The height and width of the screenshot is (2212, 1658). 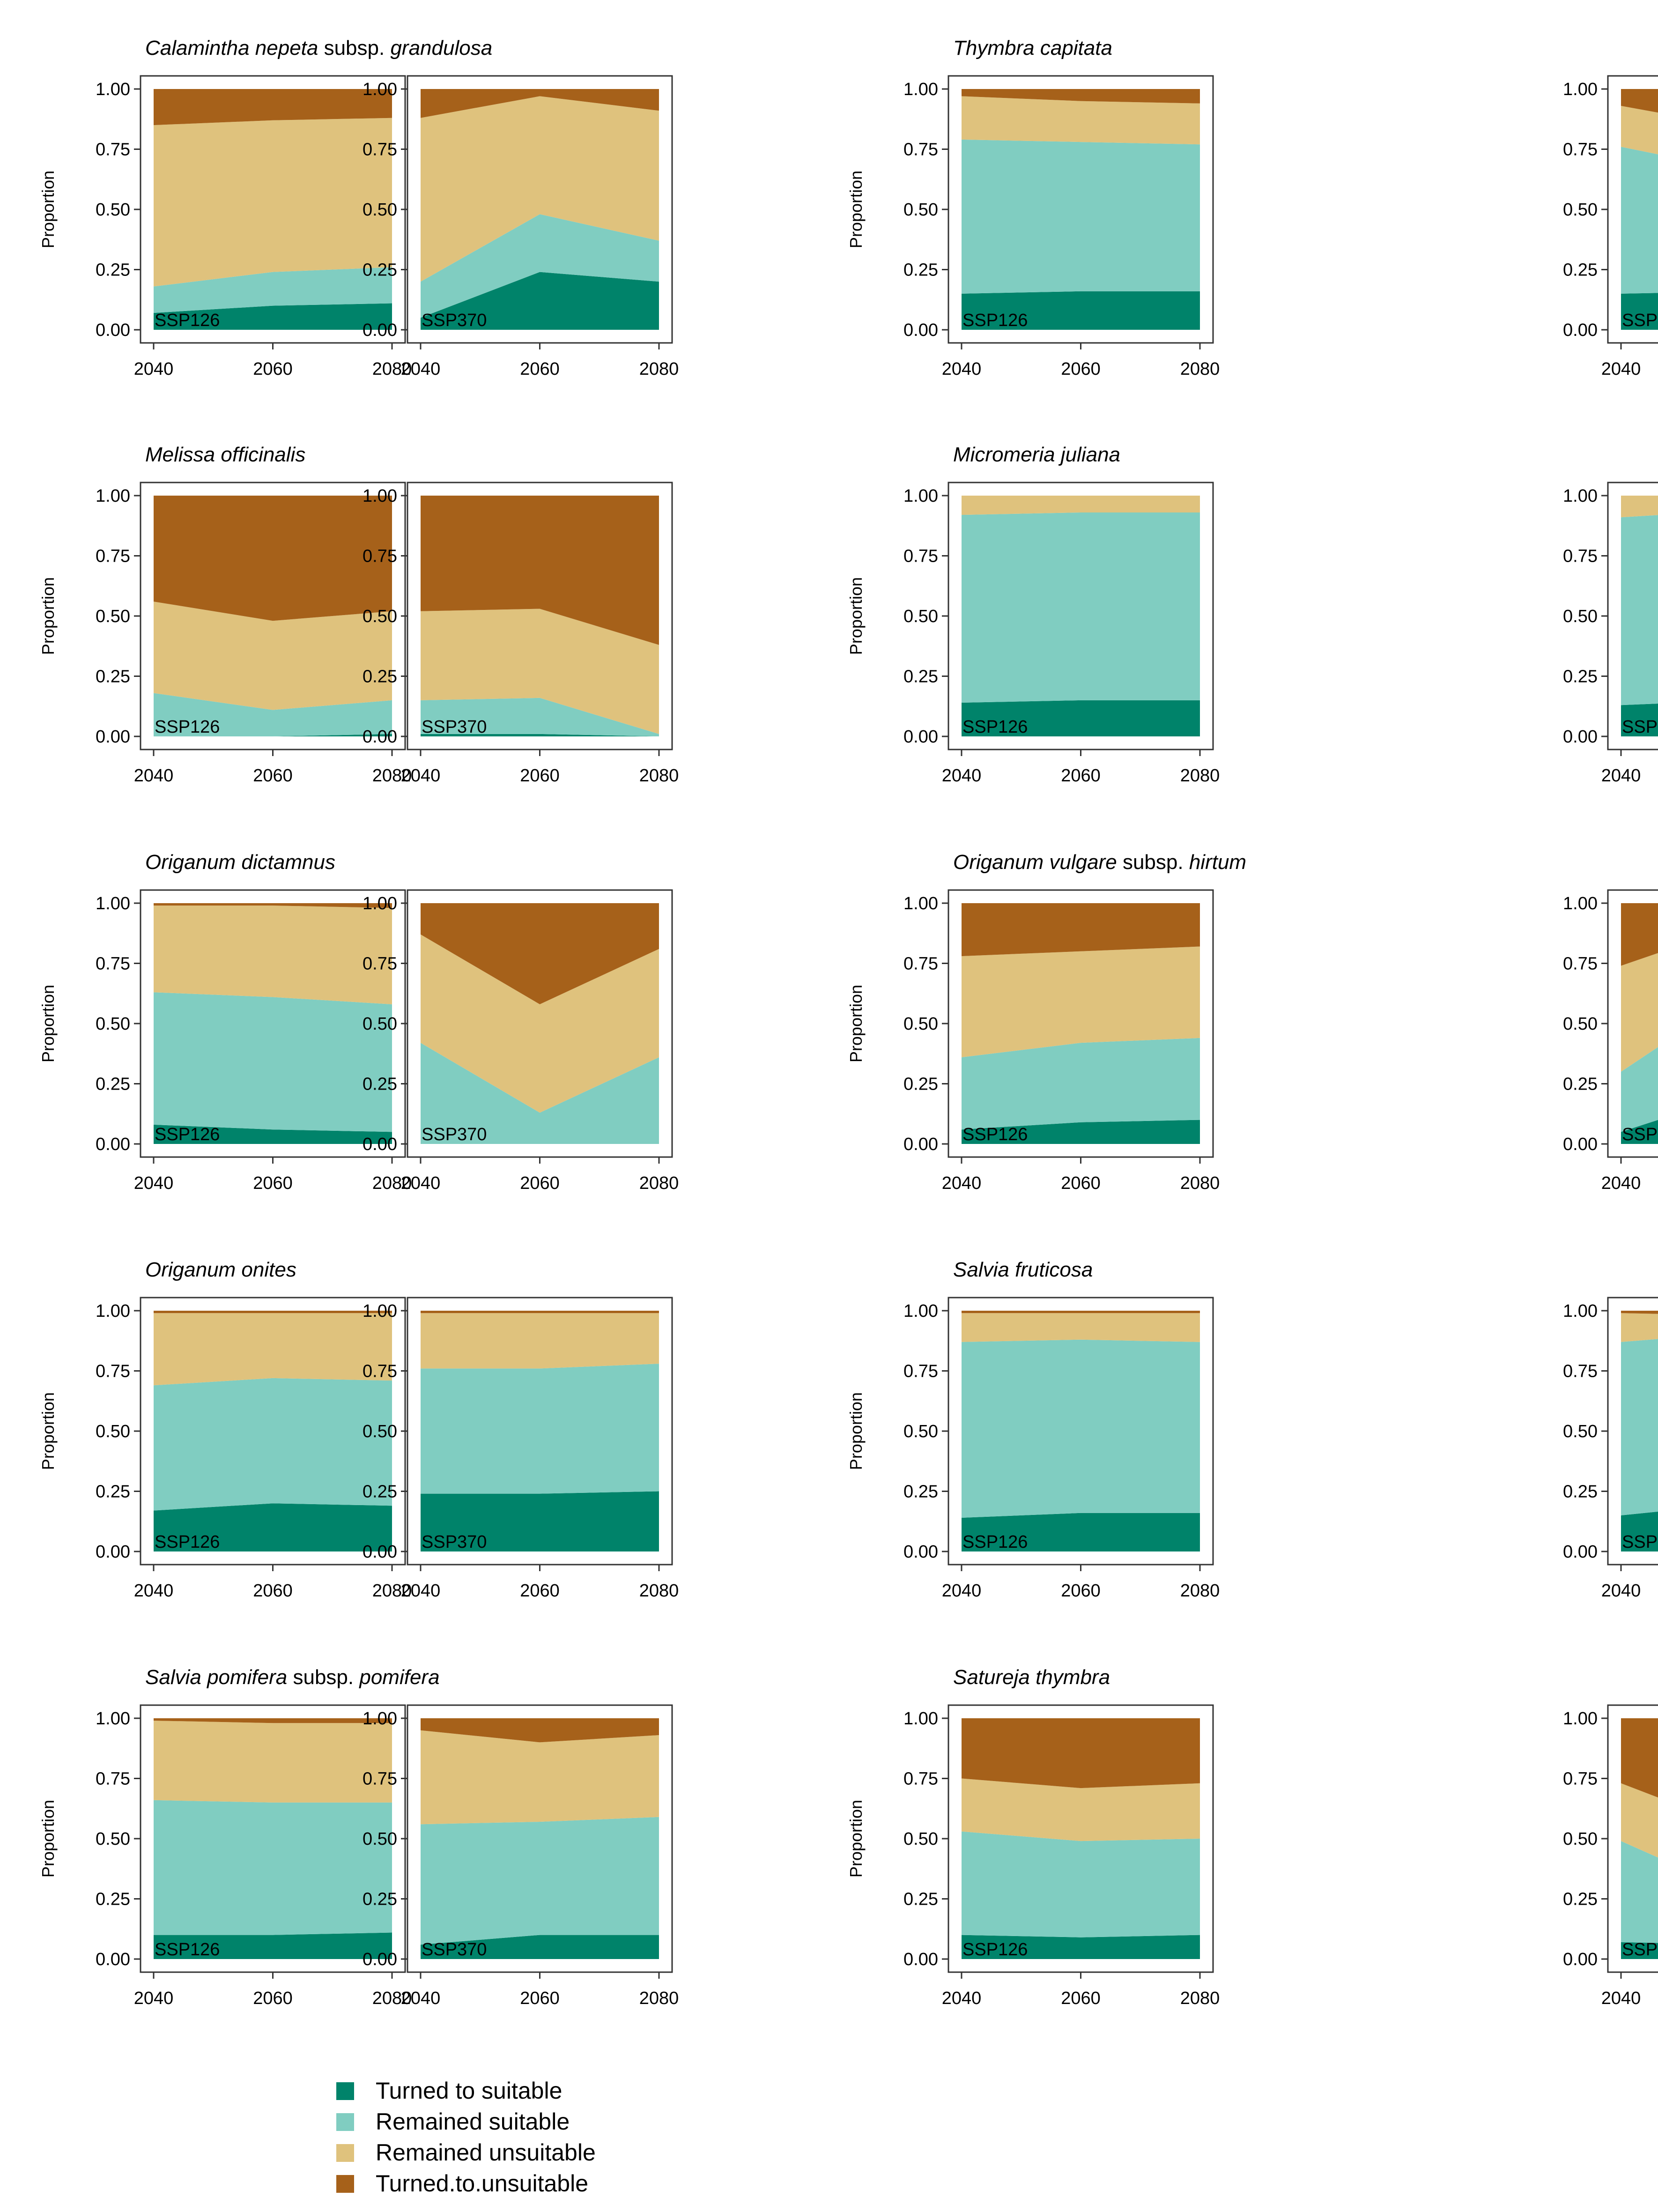 What do you see at coordinates (473, 2121) in the screenshot?
I see `legend-label-remained-suitable: Remained suitable` at bounding box center [473, 2121].